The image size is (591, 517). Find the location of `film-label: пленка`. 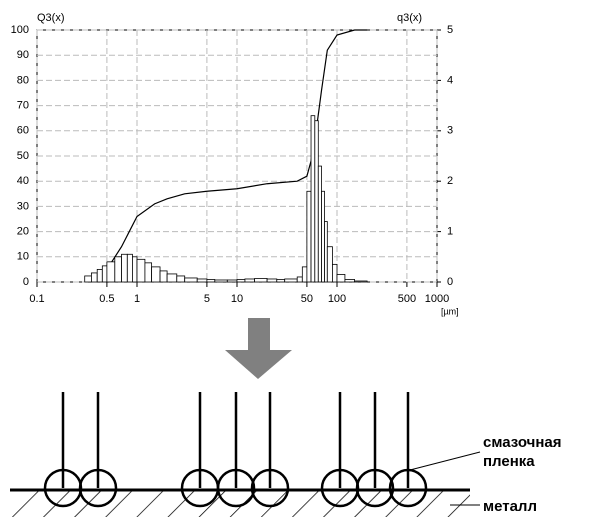

film-label: пленка is located at coordinates (509, 461).